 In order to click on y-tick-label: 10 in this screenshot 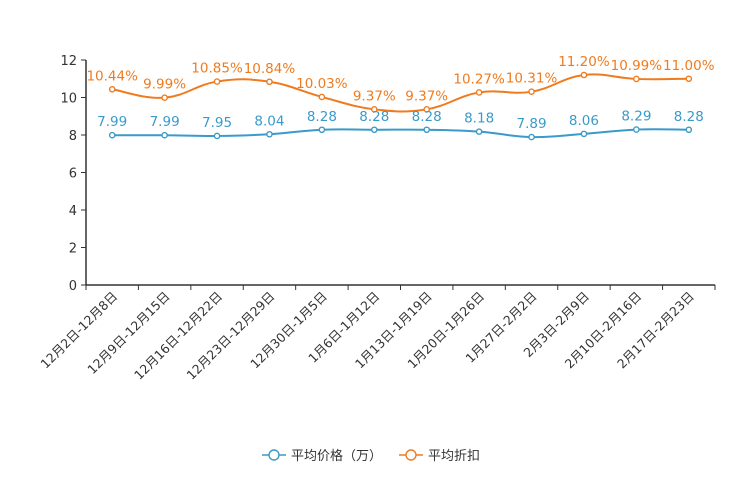, I will do `click(68, 99)`.